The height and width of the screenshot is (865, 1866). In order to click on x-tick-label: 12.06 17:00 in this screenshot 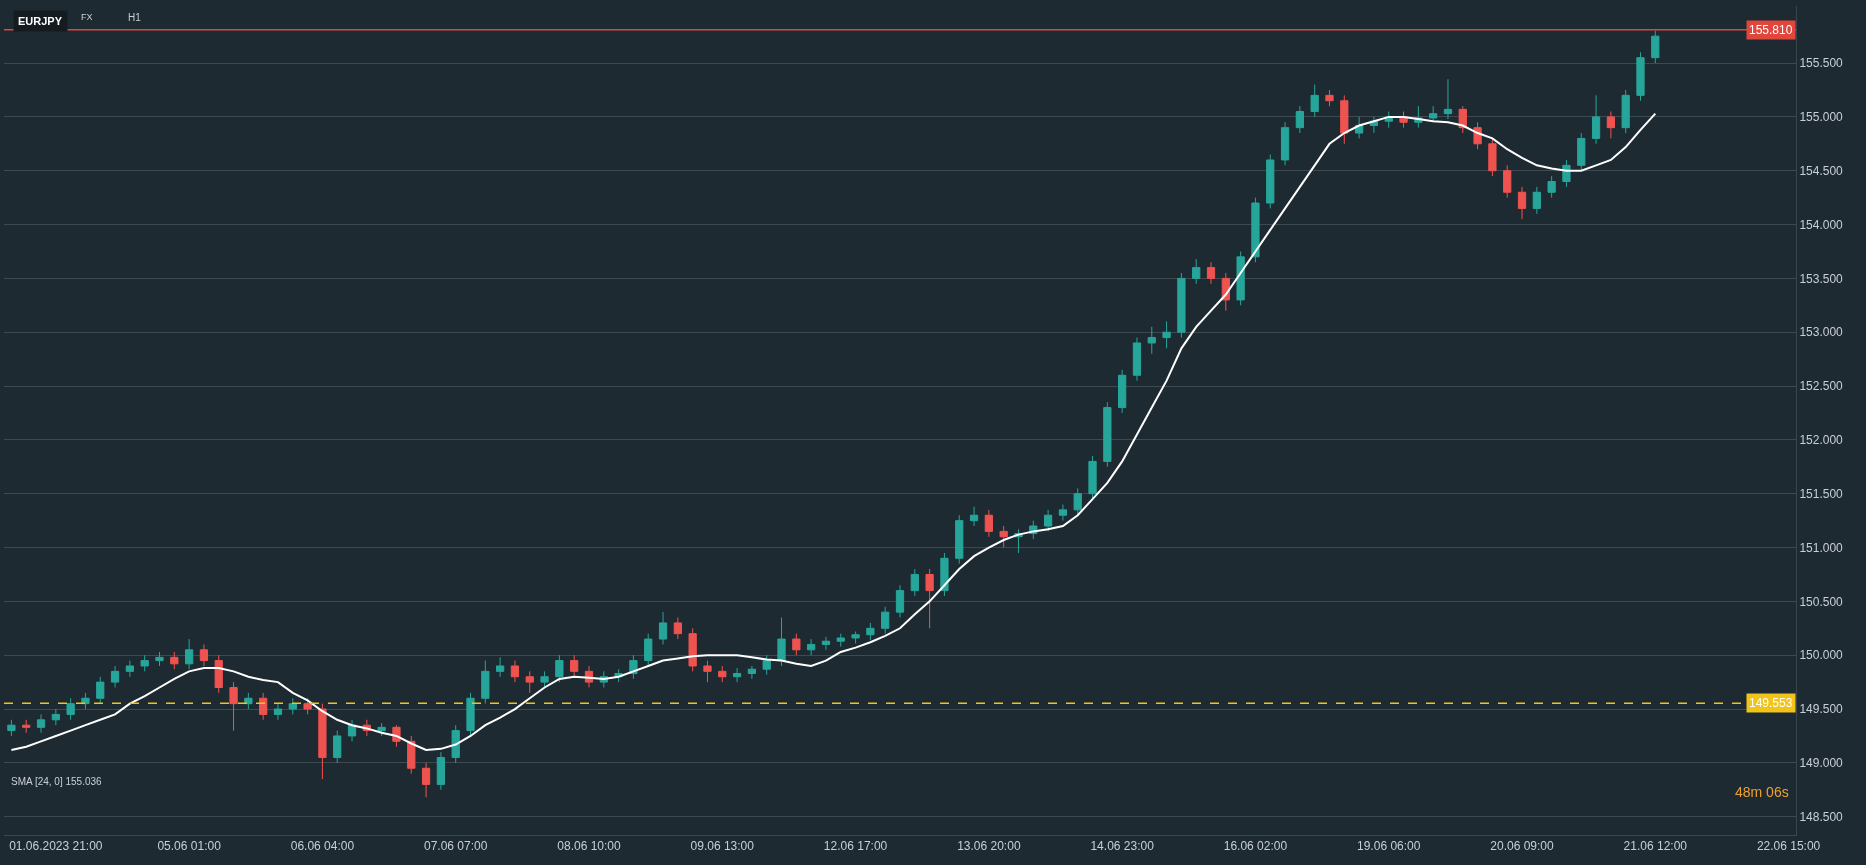, I will do `click(855, 846)`.